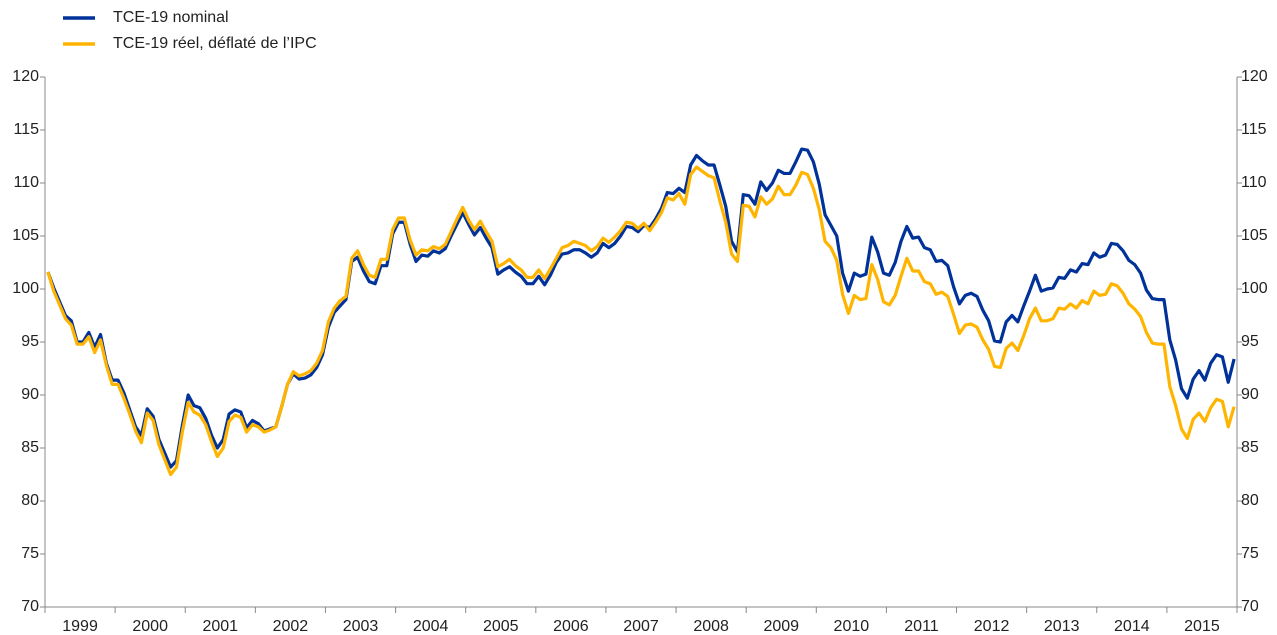 The height and width of the screenshot is (635, 1277). Describe the element at coordinates (1250, 447) in the screenshot. I see `y-tick-label-right: 85` at that location.